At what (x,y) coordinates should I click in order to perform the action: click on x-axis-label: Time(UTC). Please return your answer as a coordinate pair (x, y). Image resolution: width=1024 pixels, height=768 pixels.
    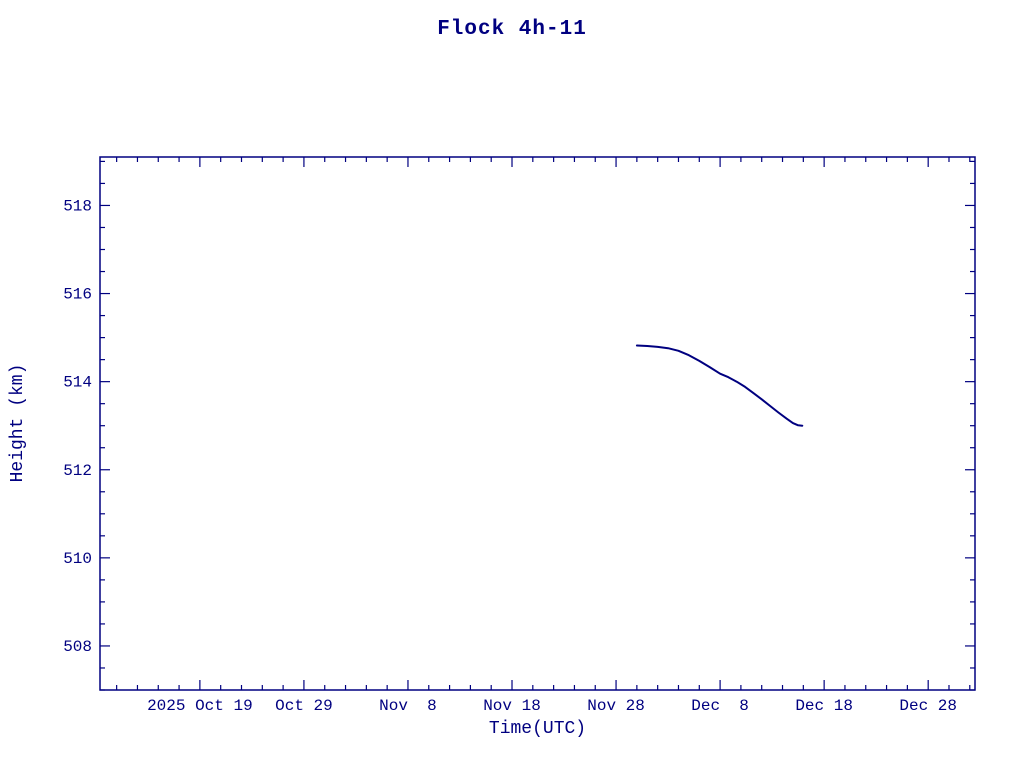
    Looking at the image, I should click on (537, 729).